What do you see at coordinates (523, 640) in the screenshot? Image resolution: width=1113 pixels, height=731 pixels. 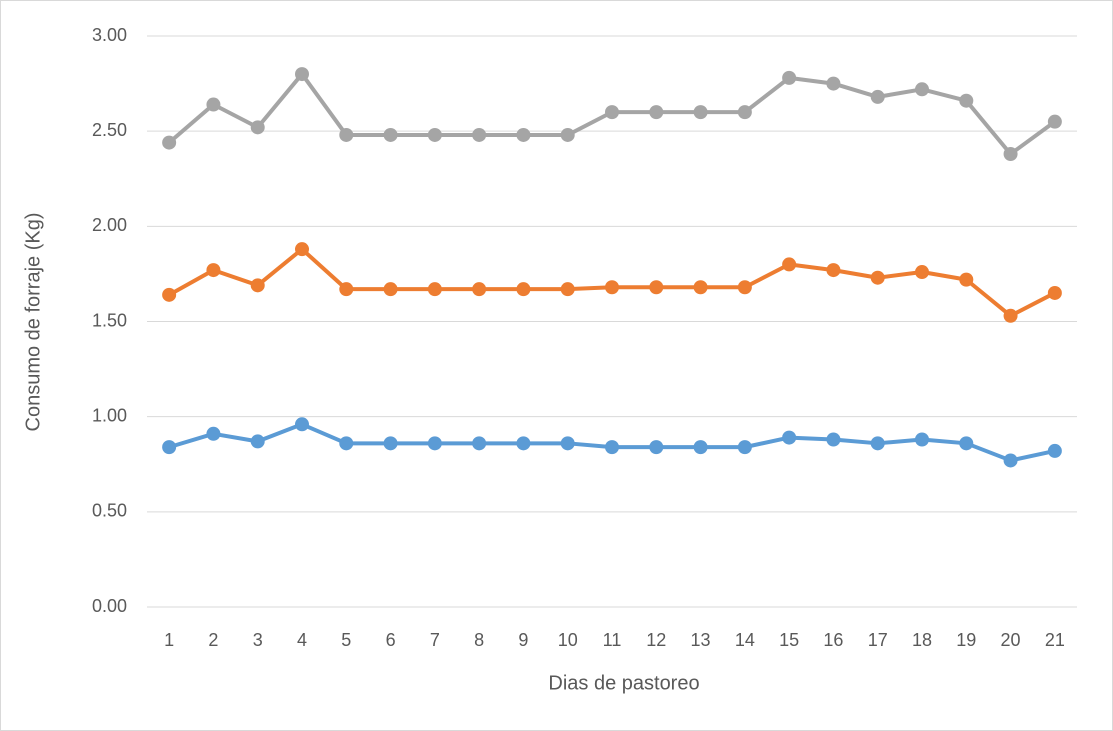 I see `x-tick-label: 9` at bounding box center [523, 640].